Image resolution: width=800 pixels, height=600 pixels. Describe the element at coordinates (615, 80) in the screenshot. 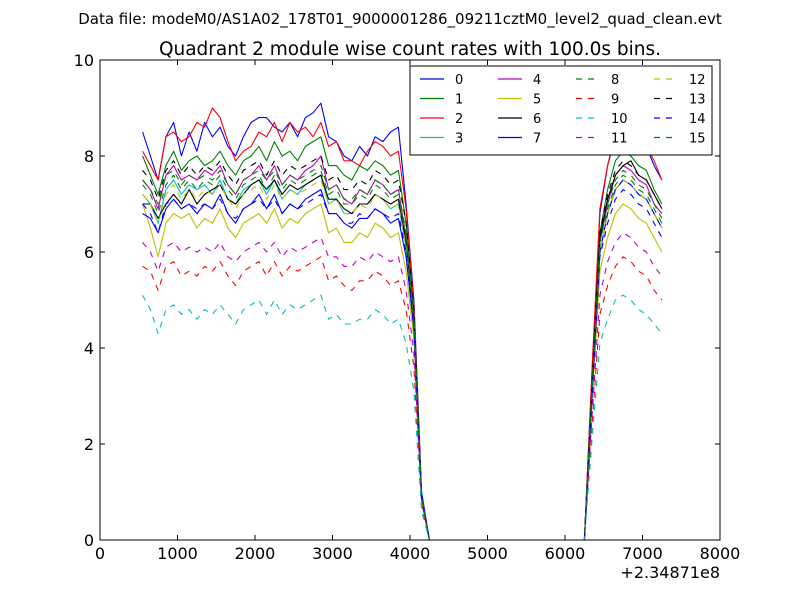

I see `legend-label-8: 8` at that location.